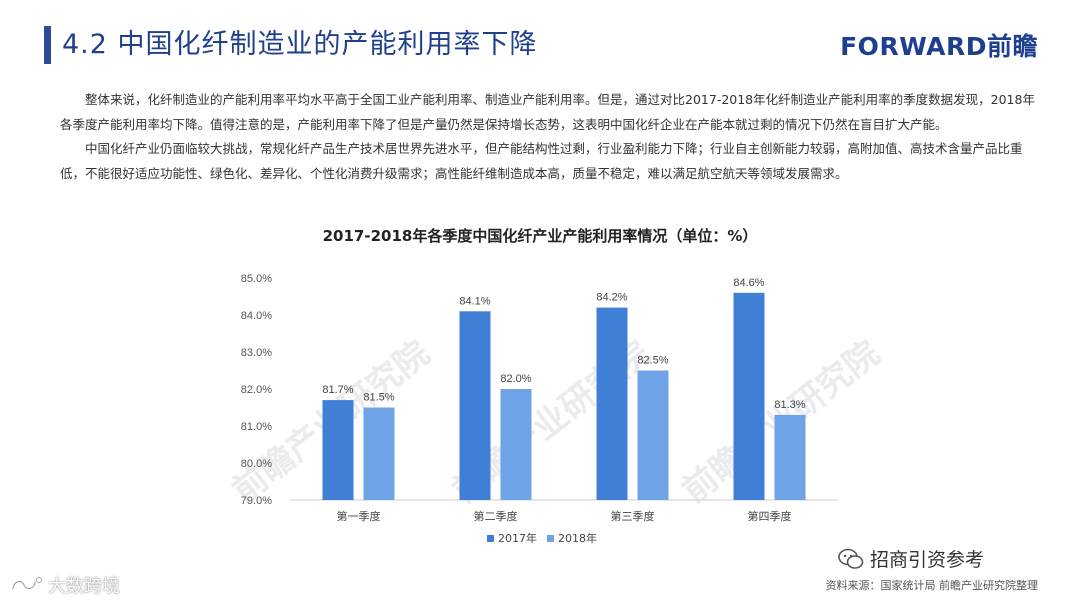 This screenshot has height=608, width=1080. What do you see at coordinates (490, 538) in the screenshot?
I see `legend-swatch-2017年` at bounding box center [490, 538].